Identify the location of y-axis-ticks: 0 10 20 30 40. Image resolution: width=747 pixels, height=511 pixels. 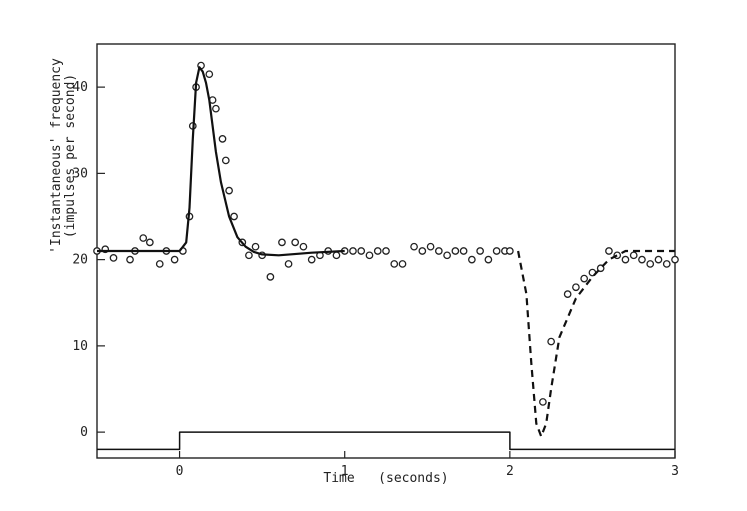
(88, 260).